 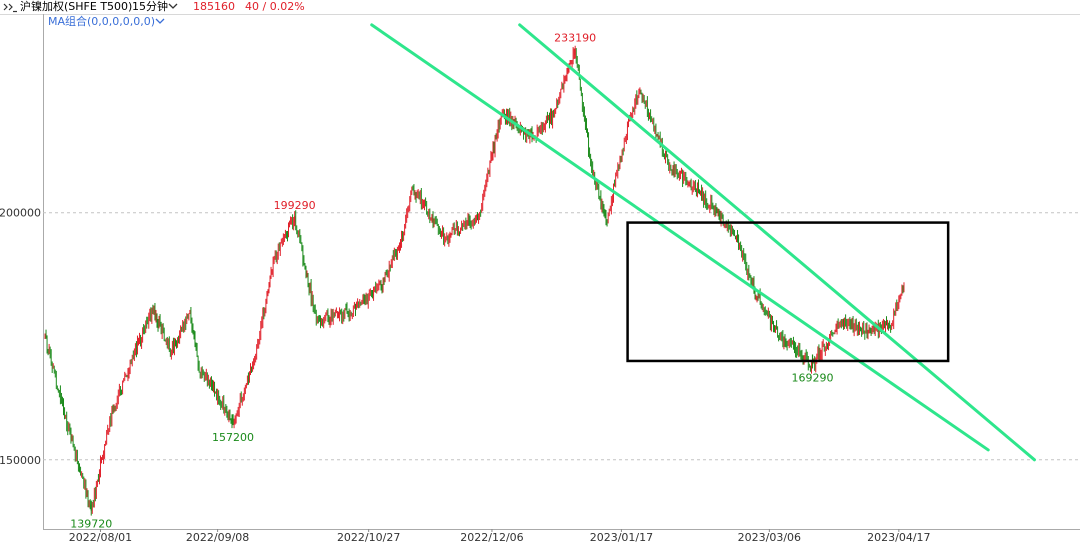 What do you see at coordinates (813, 377) in the screenshot?
I see `extreme-label: 169290` at bounding box center [813, 377].